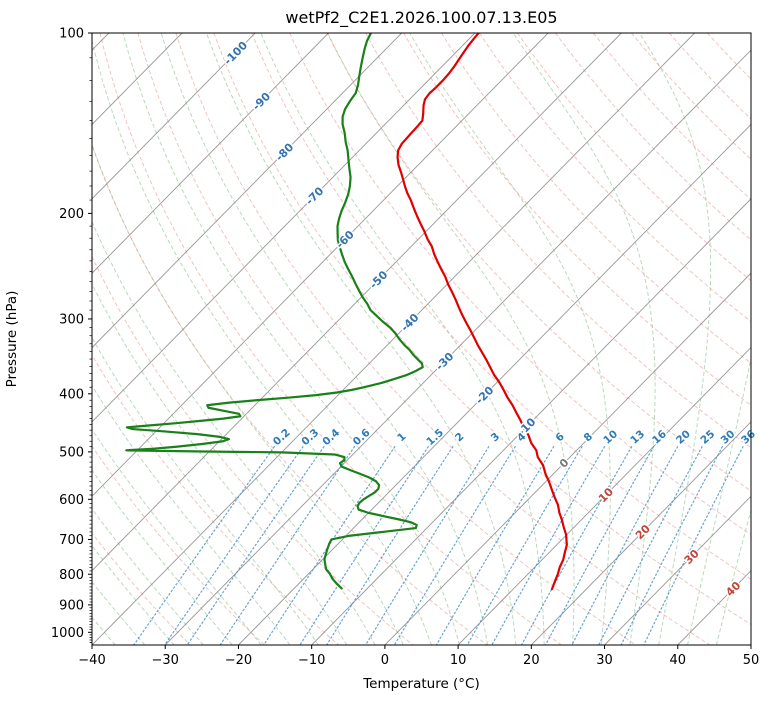 The width and height of the screenshot is (775, 712). Describe the element at coordinates (238, 660) in the screenshot. I see `x-tick-label: −20` at that location.